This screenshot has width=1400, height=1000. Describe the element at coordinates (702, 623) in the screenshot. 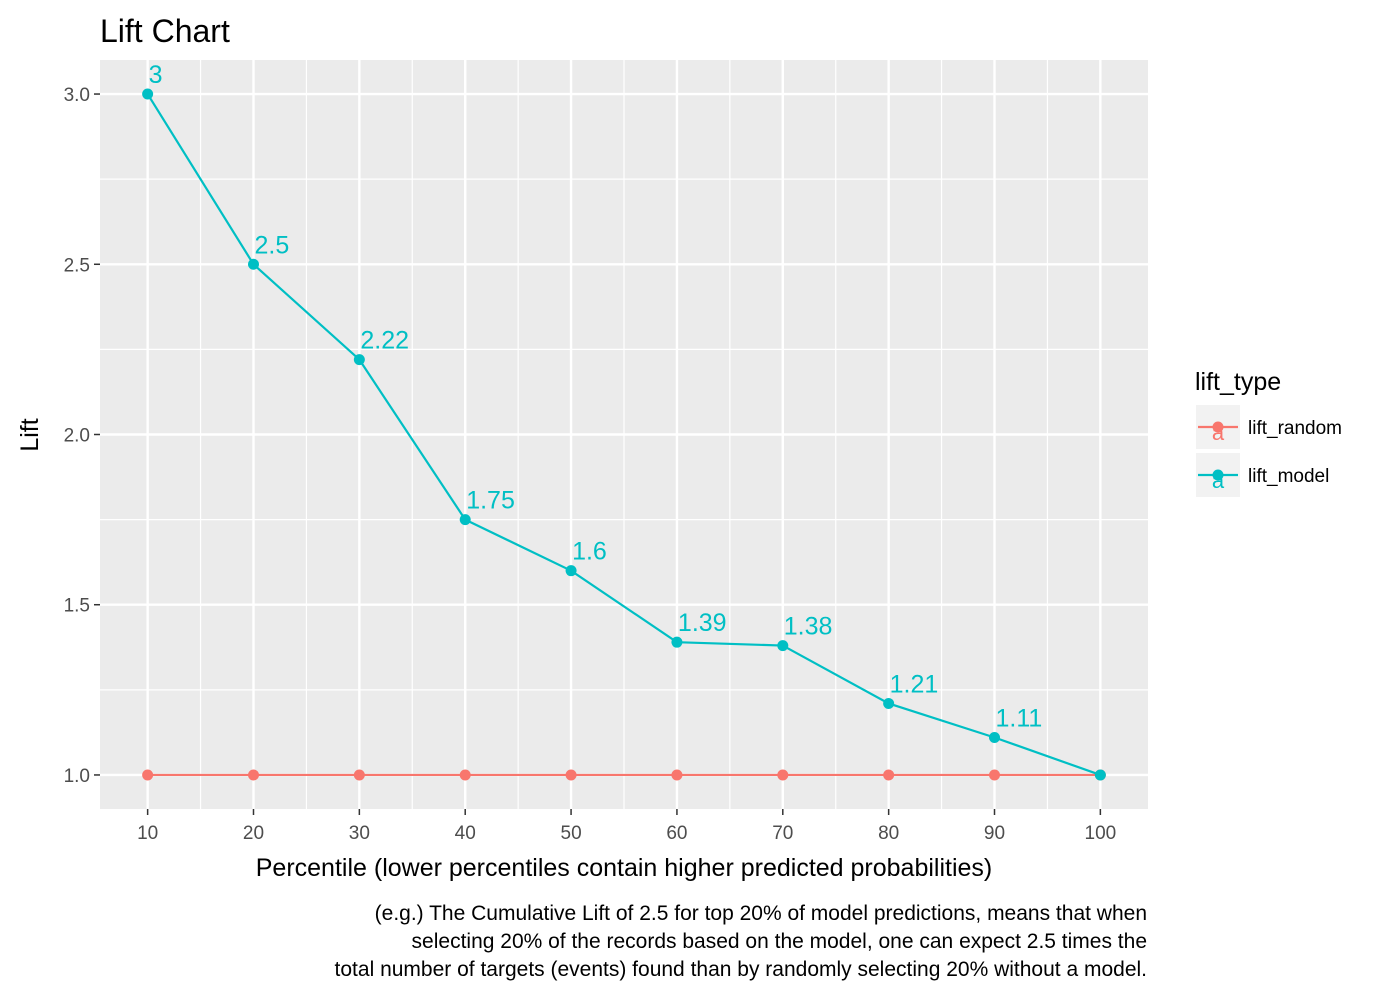

I see `data-label-lift_model: 1.39` at that location.